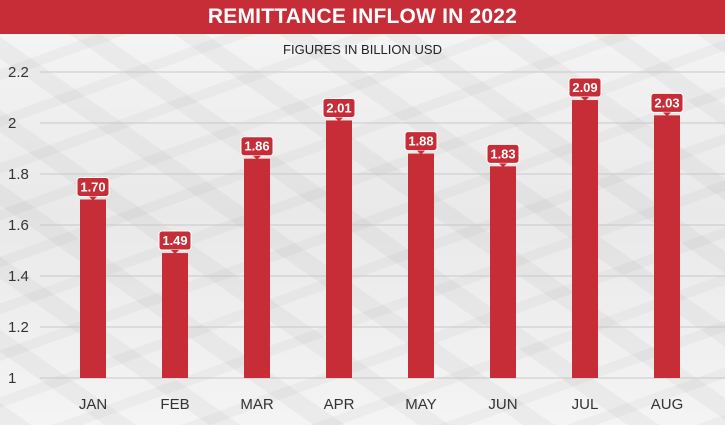 This screenshot has height=425, width=725. What do you see at coordinates (339, 404) in the screenshot?
I see `x-tick-label: APR` at bounding box center [339, 404].